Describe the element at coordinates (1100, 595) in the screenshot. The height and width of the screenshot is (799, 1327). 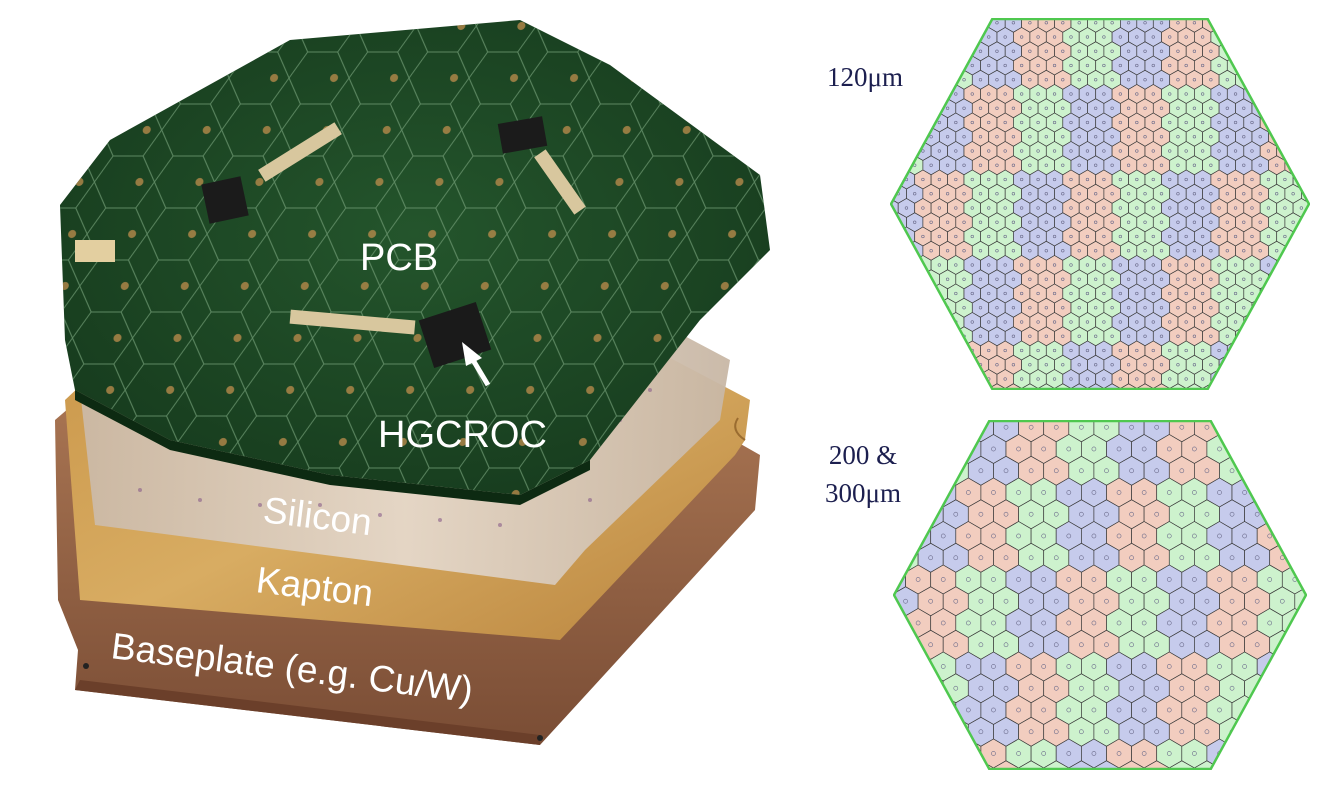
I see `wafer-coarse-layout` at that location.